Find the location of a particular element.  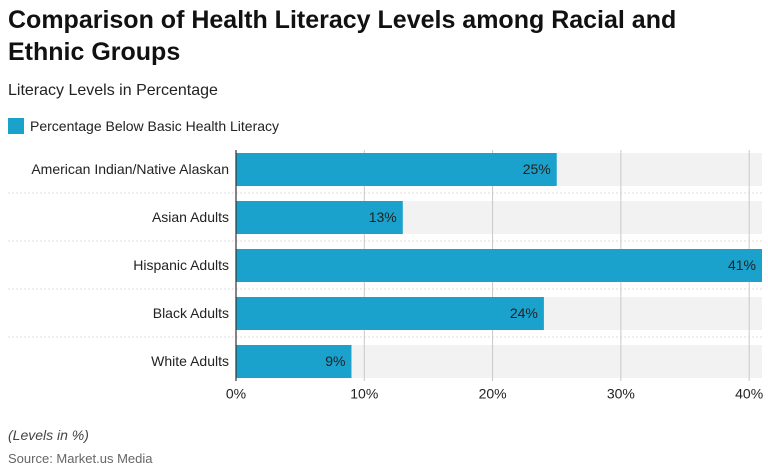

y-tick-label: White Adults is located at coordinates (190, 361).